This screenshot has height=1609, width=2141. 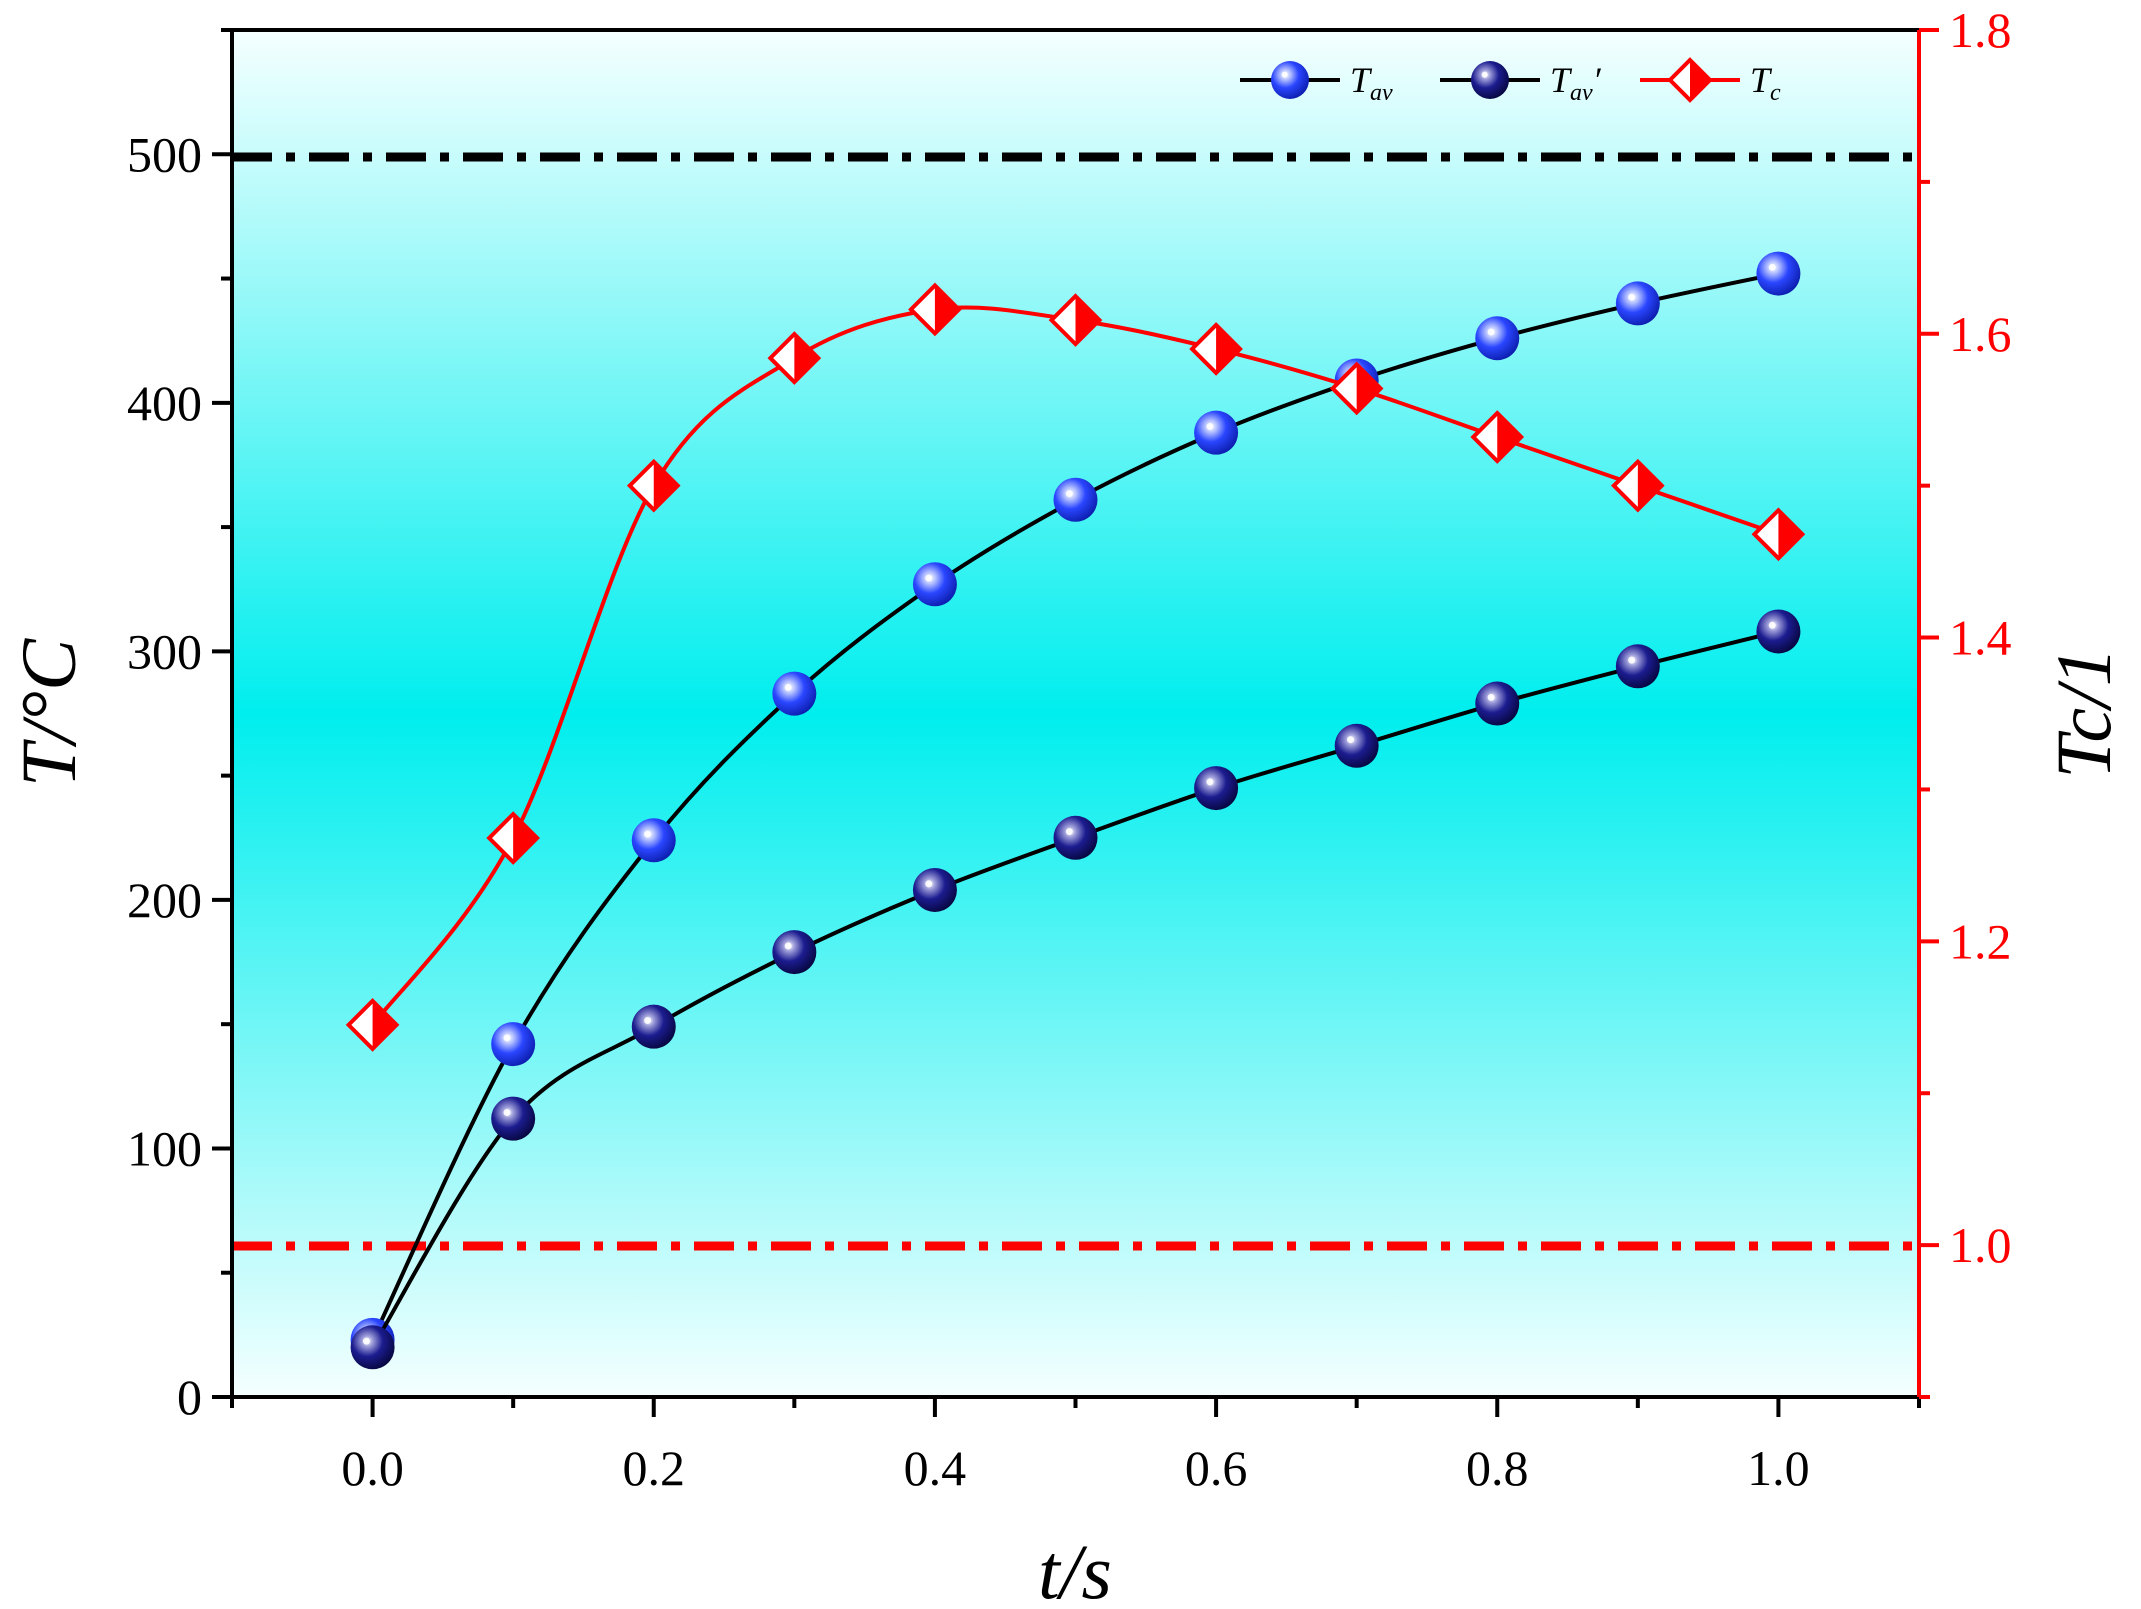 I want to click on legend-entry-1: Tav′, so click(x=1521, y=83).